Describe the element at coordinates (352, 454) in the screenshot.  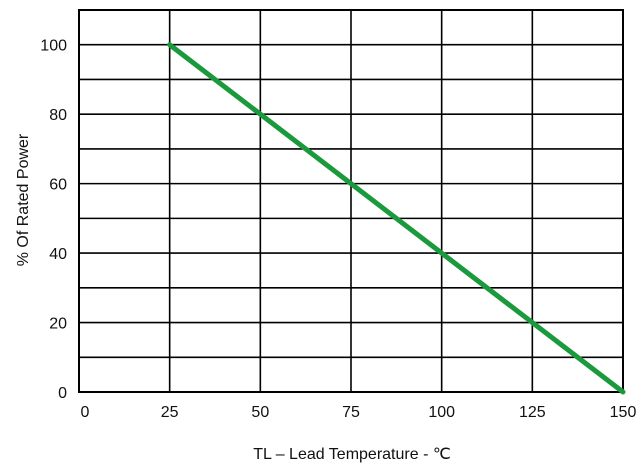
I see `x-axis-label: TL – Lead Temperature - ℃` at that location.